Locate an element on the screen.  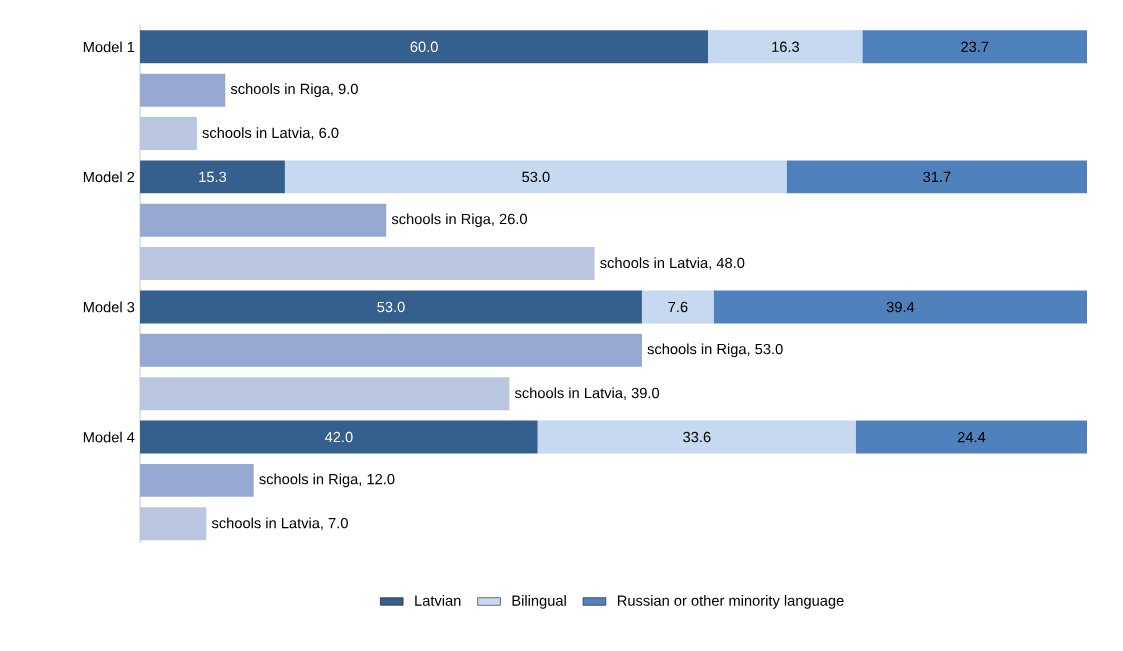
data-label: schools in Latvia, 7.0 is located at coordinates (279, 524).